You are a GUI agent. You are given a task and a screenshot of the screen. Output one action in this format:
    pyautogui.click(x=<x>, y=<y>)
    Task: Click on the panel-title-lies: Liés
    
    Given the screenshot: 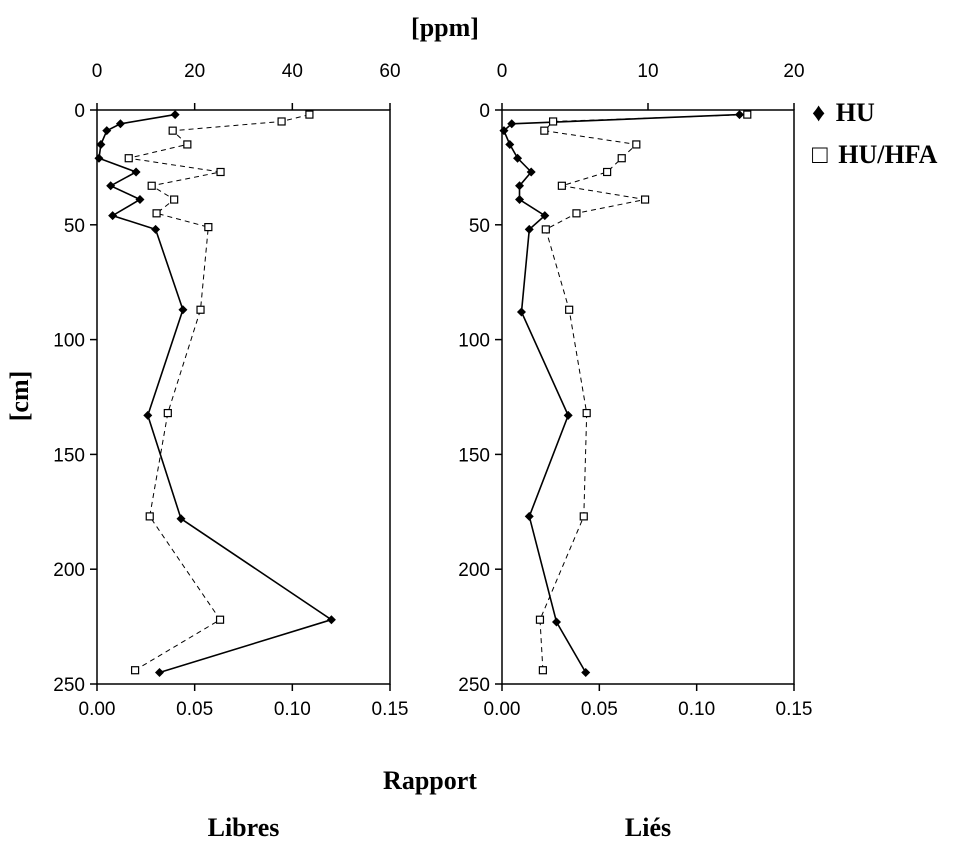 What is the action you would take?
    pyautogui.click(x=648, y=827)
    